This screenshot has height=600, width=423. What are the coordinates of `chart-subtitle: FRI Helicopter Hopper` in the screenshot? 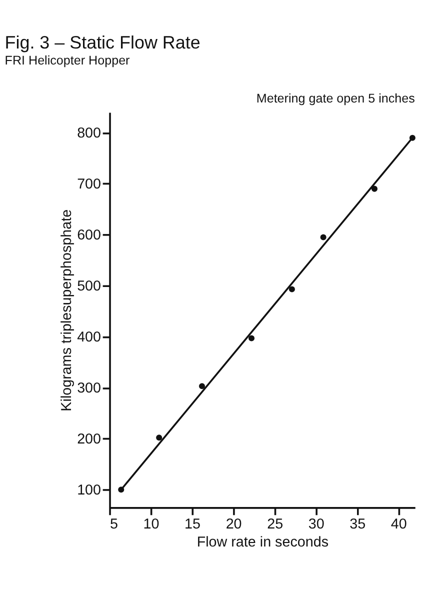 It's located at (67, 61).